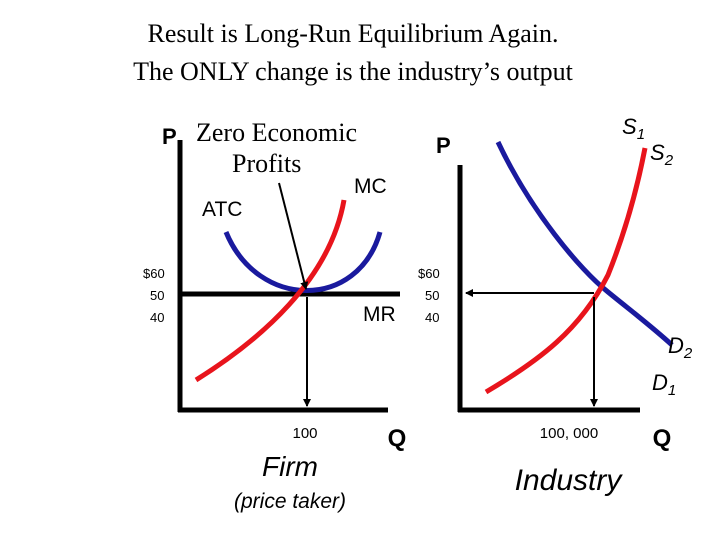  What do you see at coordinates (353, 71) in the screenshot?
I see `title-line-2: The ONLY change is the industry’s output` at bounding box center [353, 71].